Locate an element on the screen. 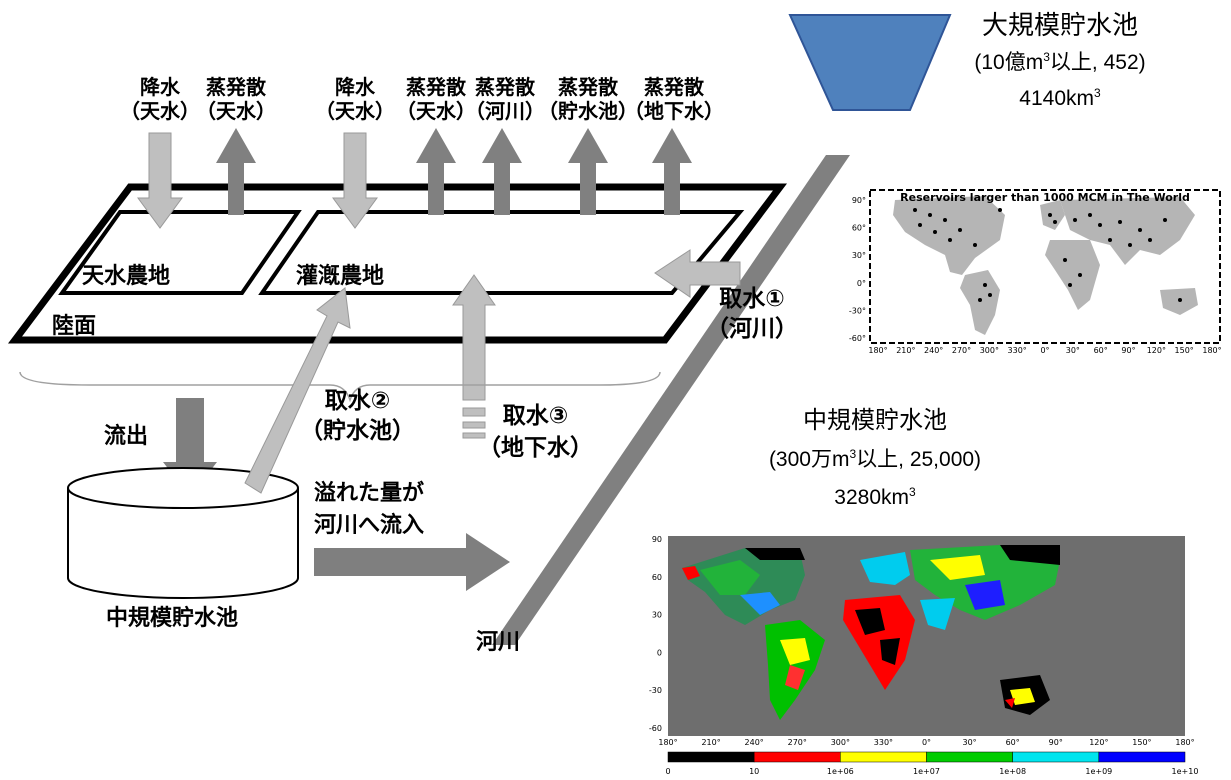 Image resolution: width=1231 pixels, height=780 pixels. map-medium-reservoirs is located at coordinates (926, 636).